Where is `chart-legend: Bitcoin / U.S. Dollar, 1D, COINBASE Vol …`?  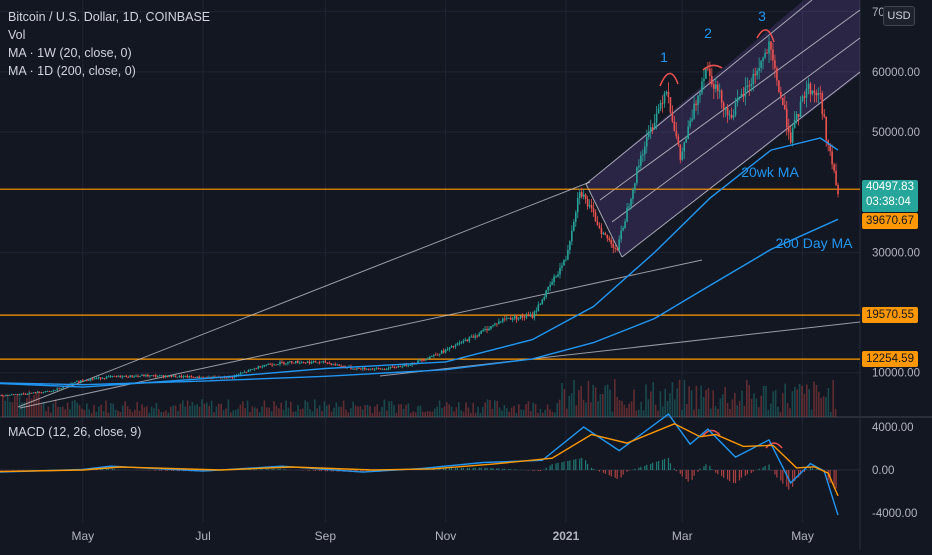 chart-legend: Bitcoin / U.S. Dollar, 1D, COINBASE Vol … is located at coordinates (109, 44).